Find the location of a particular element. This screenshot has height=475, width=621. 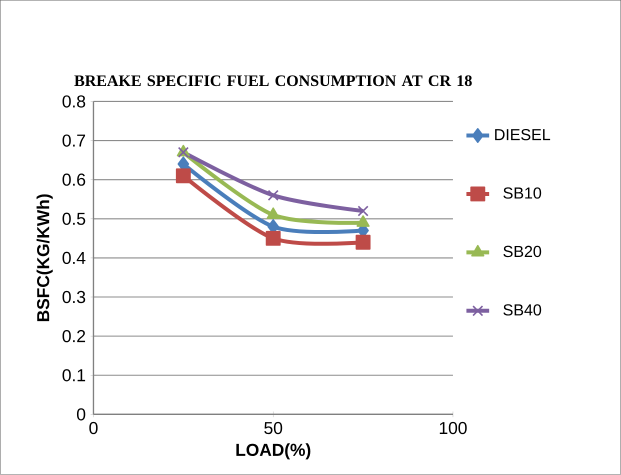

y-tick-label: 0.4 is located at coordinates (74, 258).